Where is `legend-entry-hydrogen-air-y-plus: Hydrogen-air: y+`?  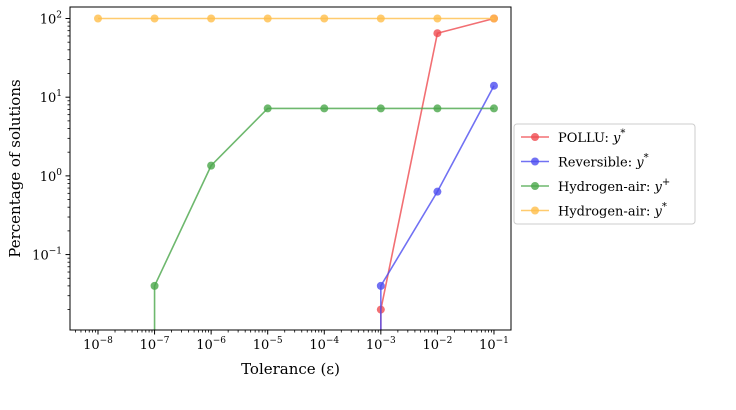
legend-entry-hydrogen-air-y-plus: Hydrogen-air: y+ is located at coordinates (614, 186).